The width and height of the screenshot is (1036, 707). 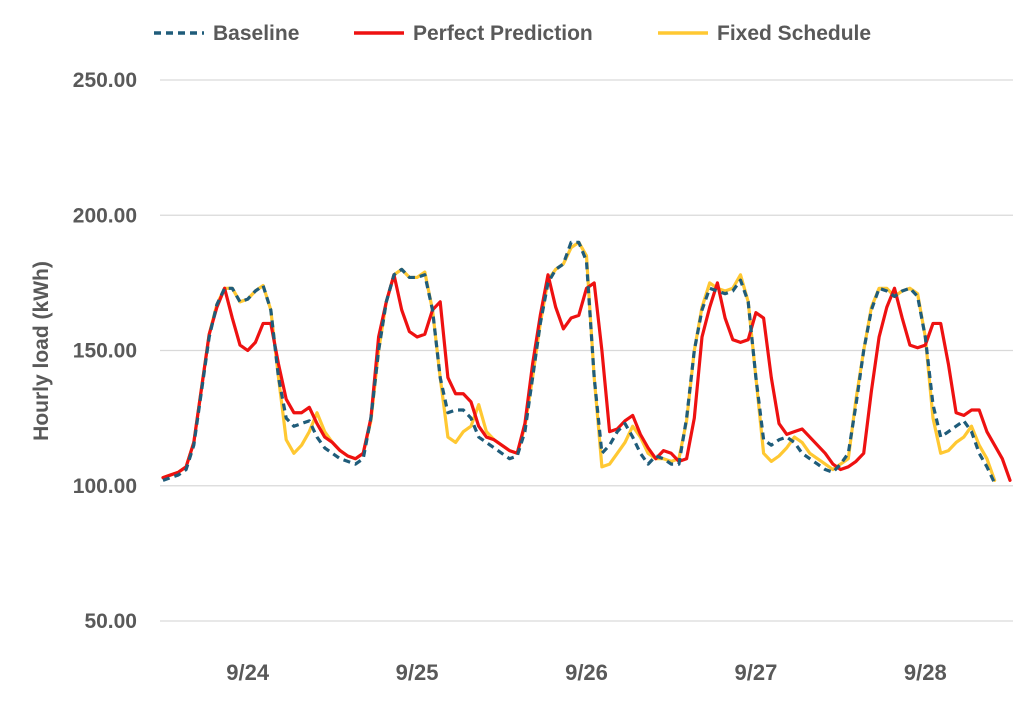 What do you see at coordinates (503, 33) in the screenshot?
I see `legend-label: Perfect Prediction` at bounding box center [503, 33].